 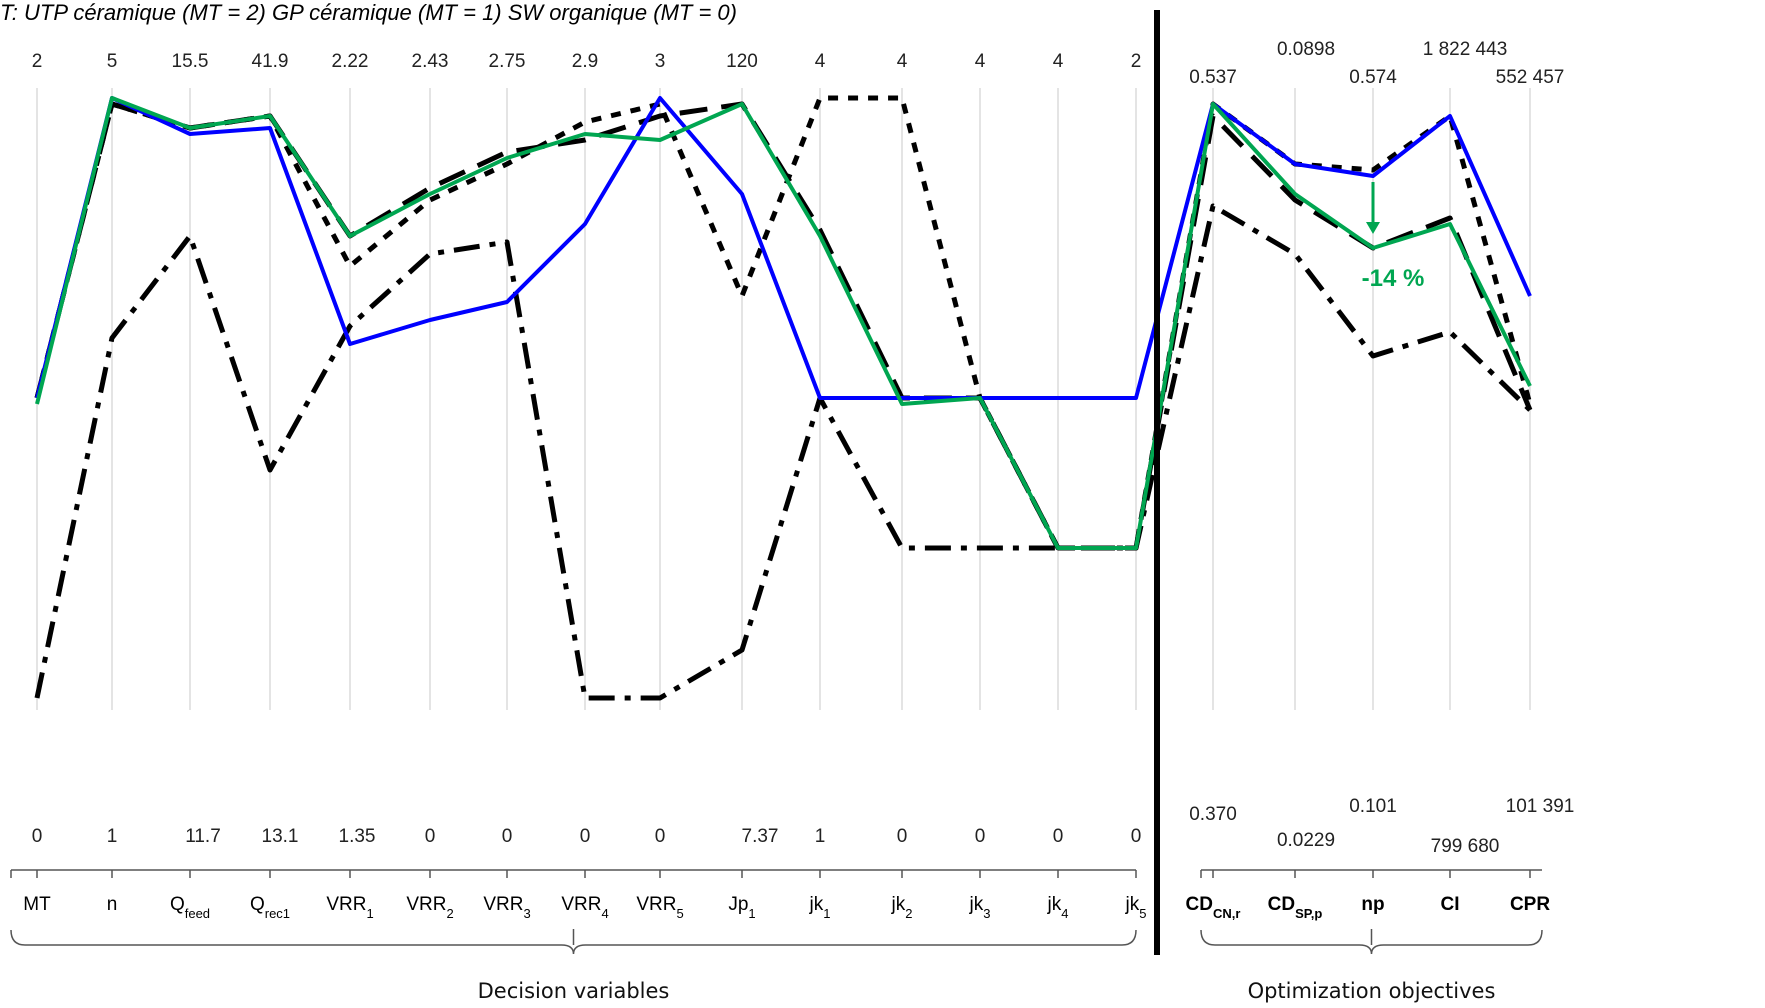 I want to click on axis-max-label-15: 0.537, so click(x=1213, y=77).